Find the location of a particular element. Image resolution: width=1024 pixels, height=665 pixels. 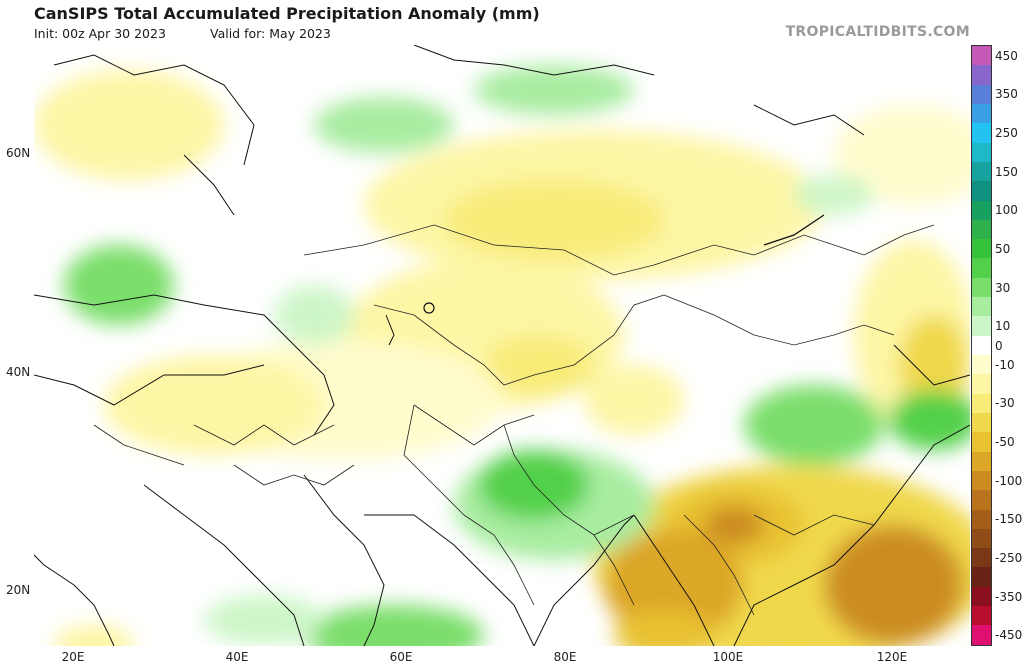

lat-label-40n: 40N is located at coordinates (18, 372).